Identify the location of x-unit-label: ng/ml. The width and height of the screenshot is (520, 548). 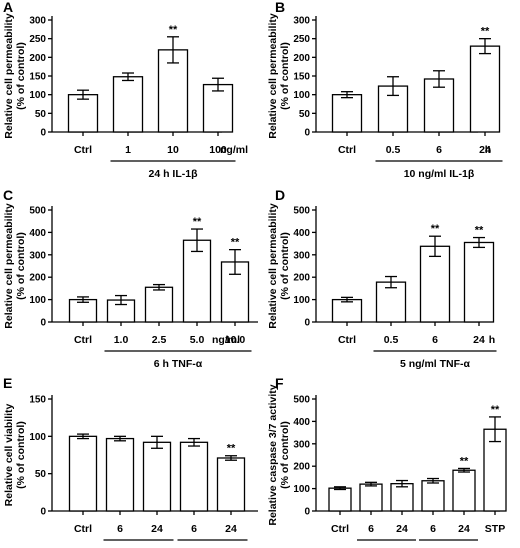
(234, 150).